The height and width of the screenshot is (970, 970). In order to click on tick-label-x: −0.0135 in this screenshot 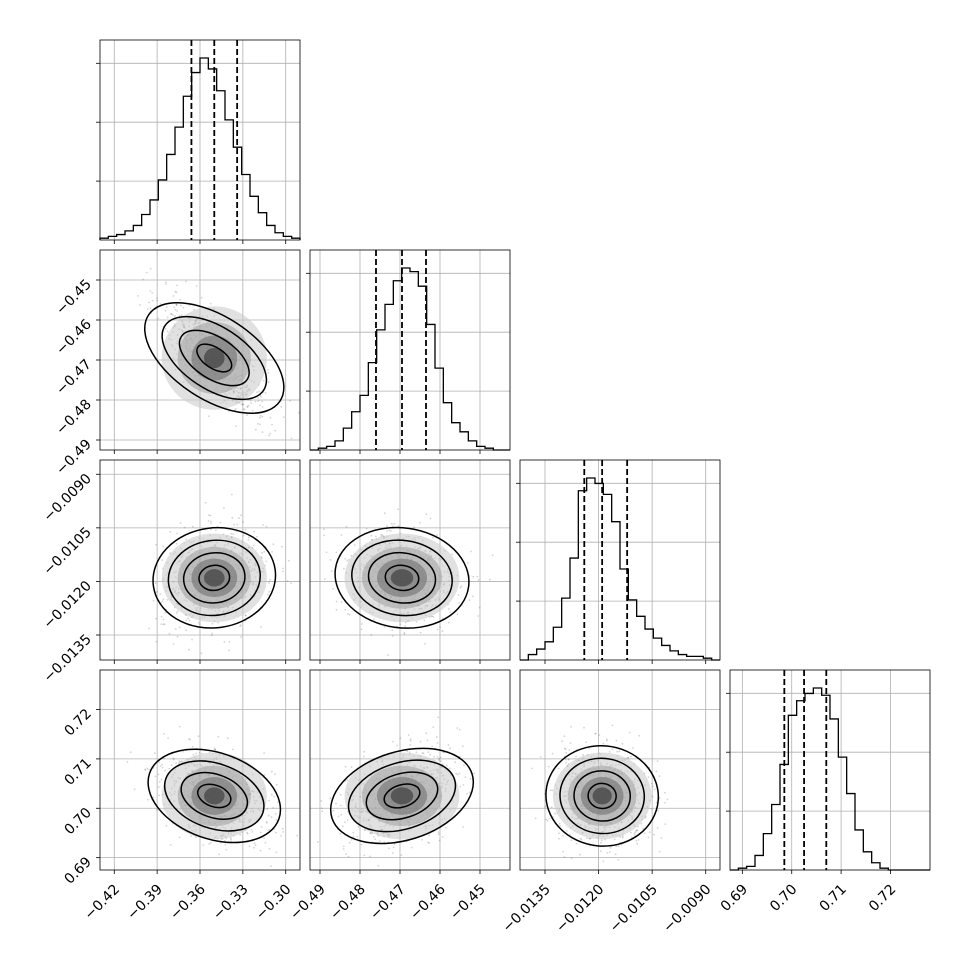, I will do `click(527, 909)`.